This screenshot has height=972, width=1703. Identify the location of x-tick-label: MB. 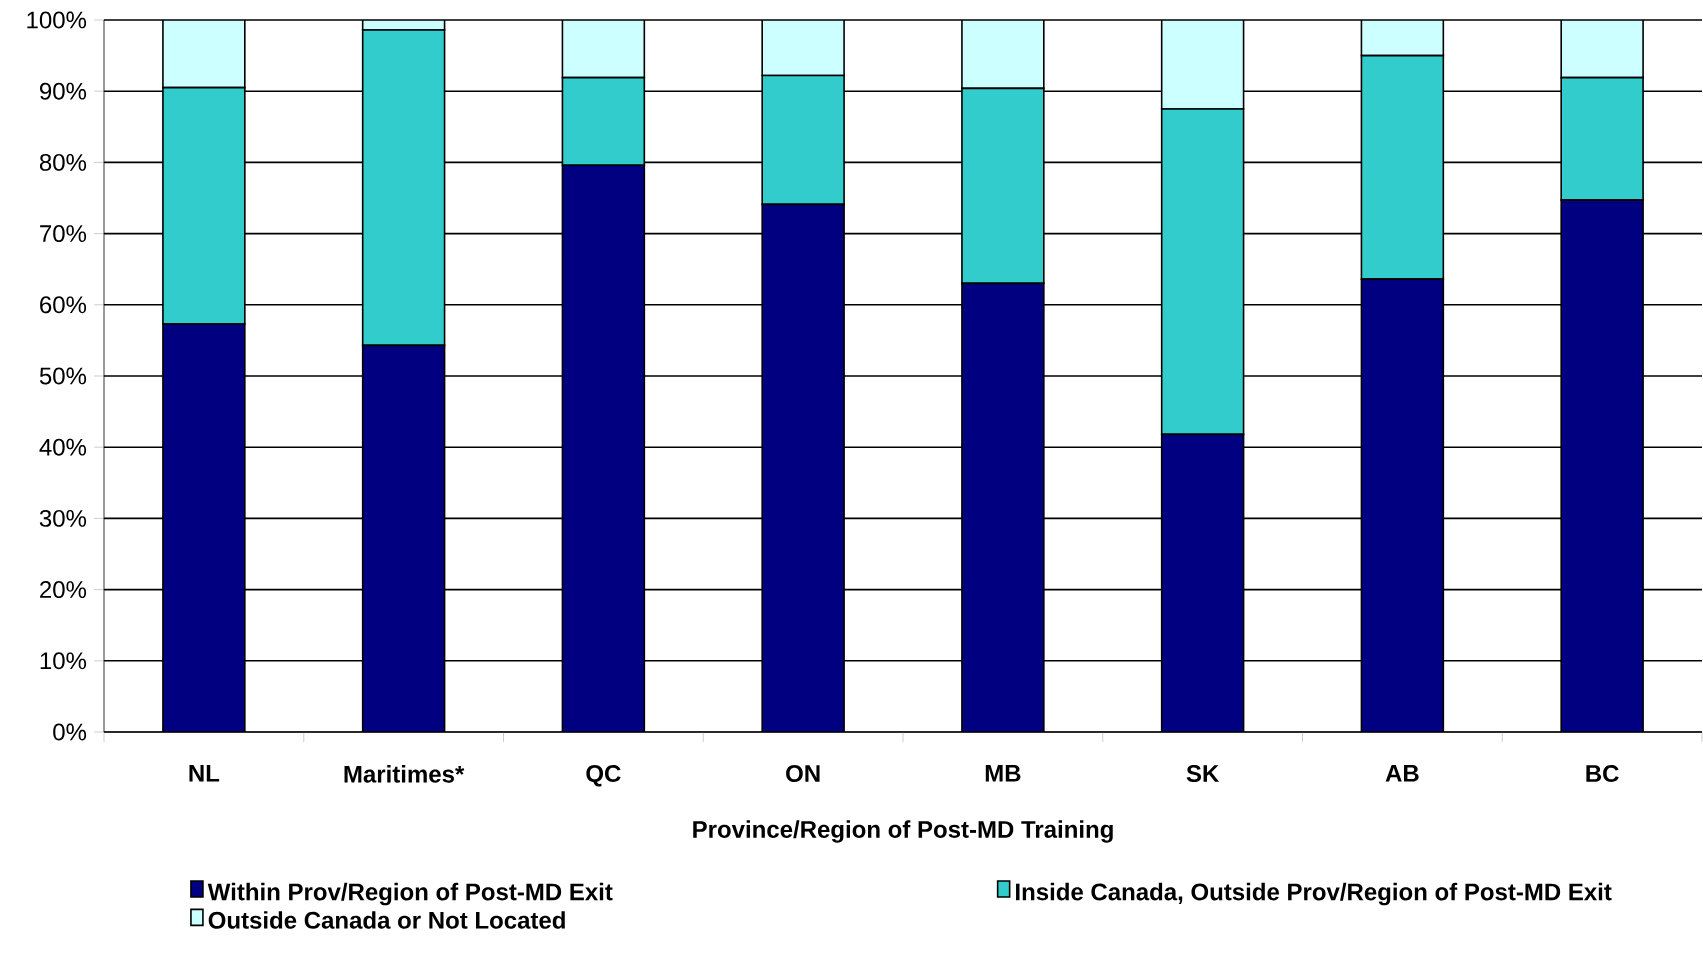
(1003, 773).